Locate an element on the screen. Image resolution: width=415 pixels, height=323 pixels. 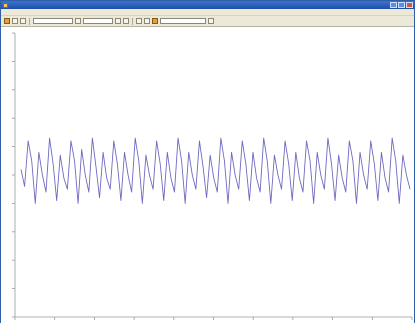
dropdown-icon is located at coordinates (78, 21).